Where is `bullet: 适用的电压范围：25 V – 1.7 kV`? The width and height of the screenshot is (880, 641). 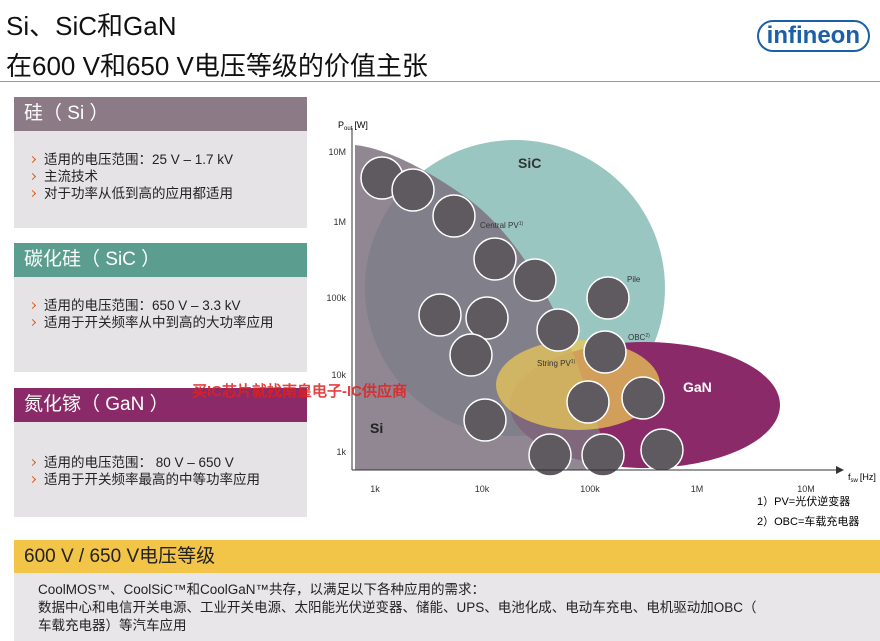
bullet: 适用的电压范围：25 V – 1.7 kV is located at coordinates (163, 159).